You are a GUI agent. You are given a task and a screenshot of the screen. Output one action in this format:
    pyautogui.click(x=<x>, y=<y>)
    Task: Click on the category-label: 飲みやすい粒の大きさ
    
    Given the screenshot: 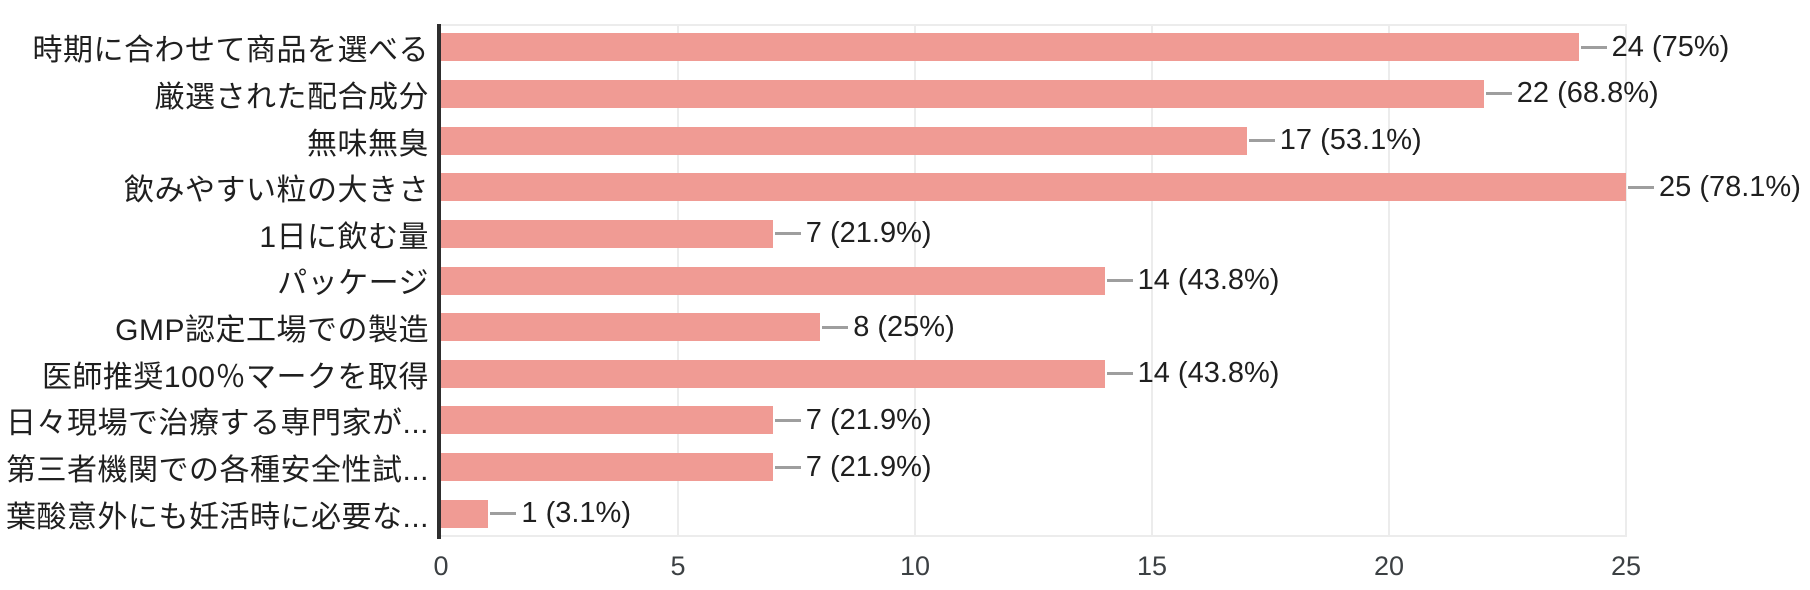 What is the action you would take?
    pyautogui.click(x=276, y=191)
    